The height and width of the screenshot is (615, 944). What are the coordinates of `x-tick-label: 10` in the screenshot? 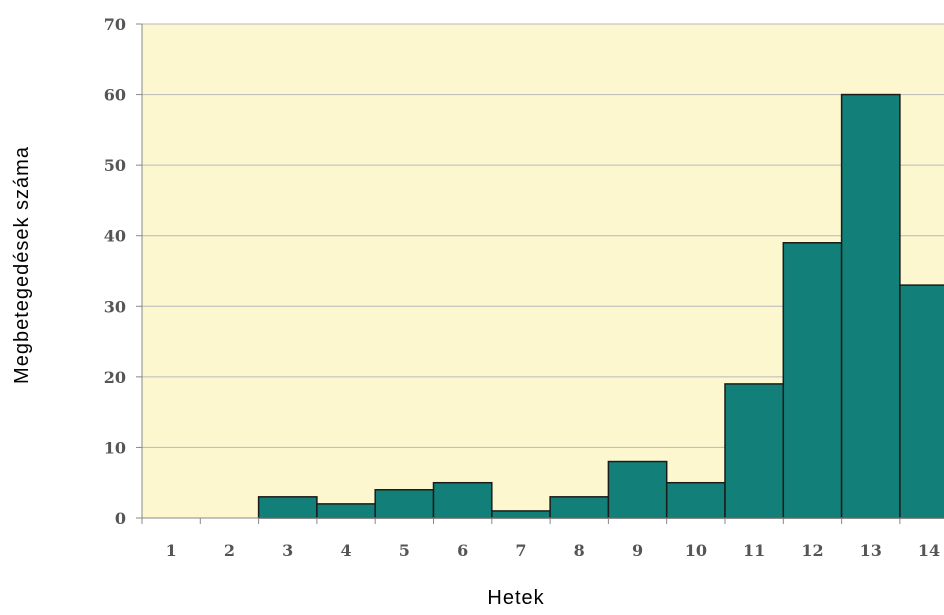 It's located at (696, 550).